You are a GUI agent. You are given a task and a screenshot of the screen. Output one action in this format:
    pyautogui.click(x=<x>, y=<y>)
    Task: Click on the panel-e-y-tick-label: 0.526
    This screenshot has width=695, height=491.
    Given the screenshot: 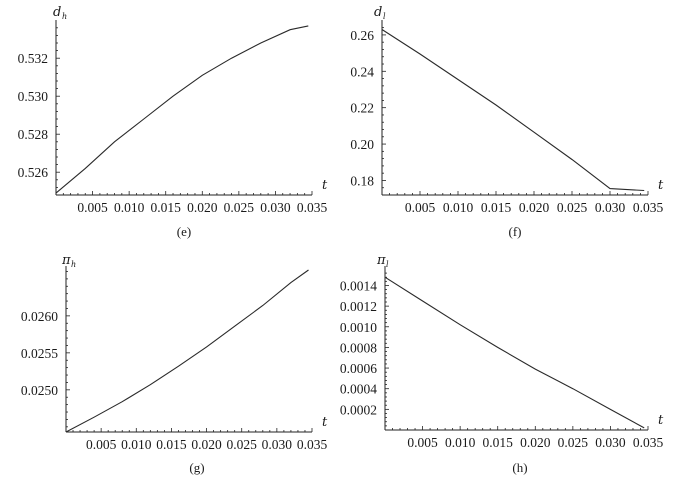 What is the action you would take?
    pyautogui.click(x=33, y=172)
    